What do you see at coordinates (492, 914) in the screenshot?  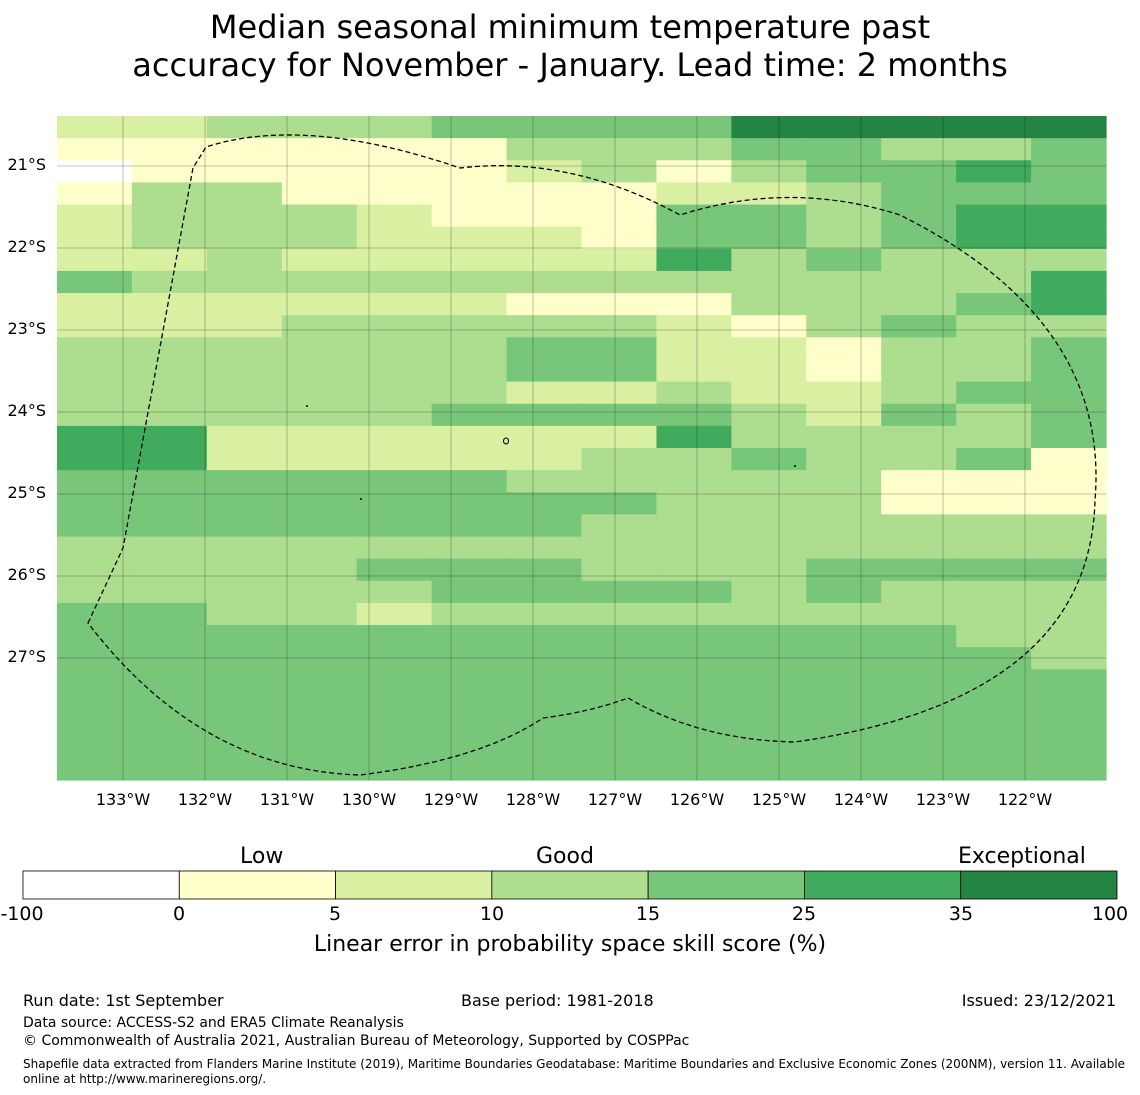 I see `colorbar-tick: 10` at bounding box center [492, 914].